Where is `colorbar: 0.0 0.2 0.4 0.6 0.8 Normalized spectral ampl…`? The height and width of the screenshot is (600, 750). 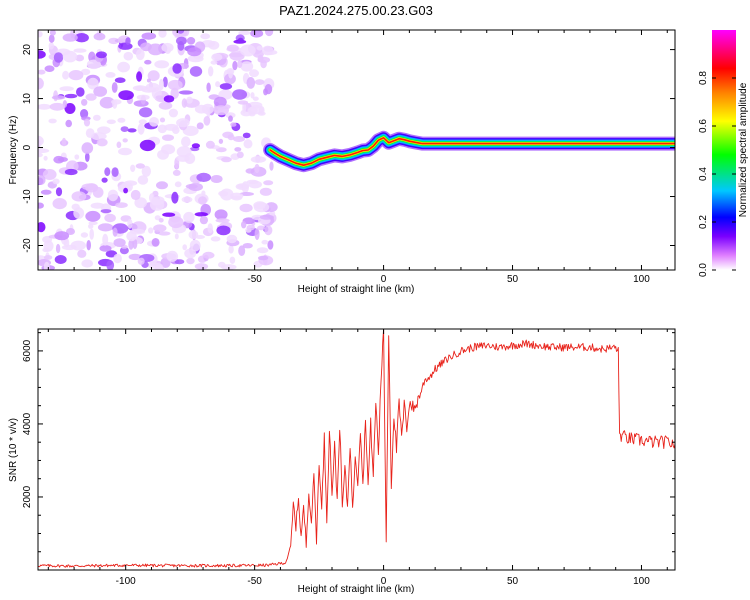
colorbar: 0.0 0.2 0.4 0.6 0.8 Normalized spectral ampl… is located at coordinates (723, 153).